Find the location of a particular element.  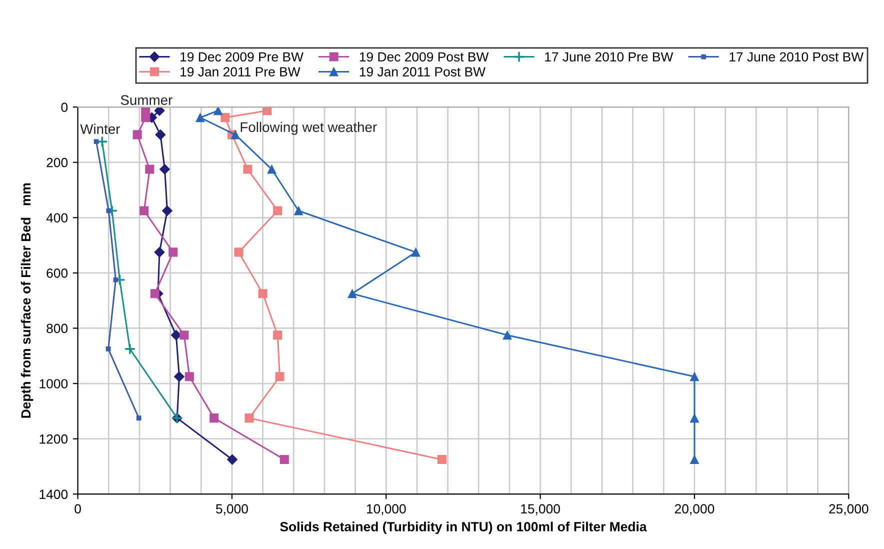

x-tick-label: 10,000 is located at coordinates (386, 510).